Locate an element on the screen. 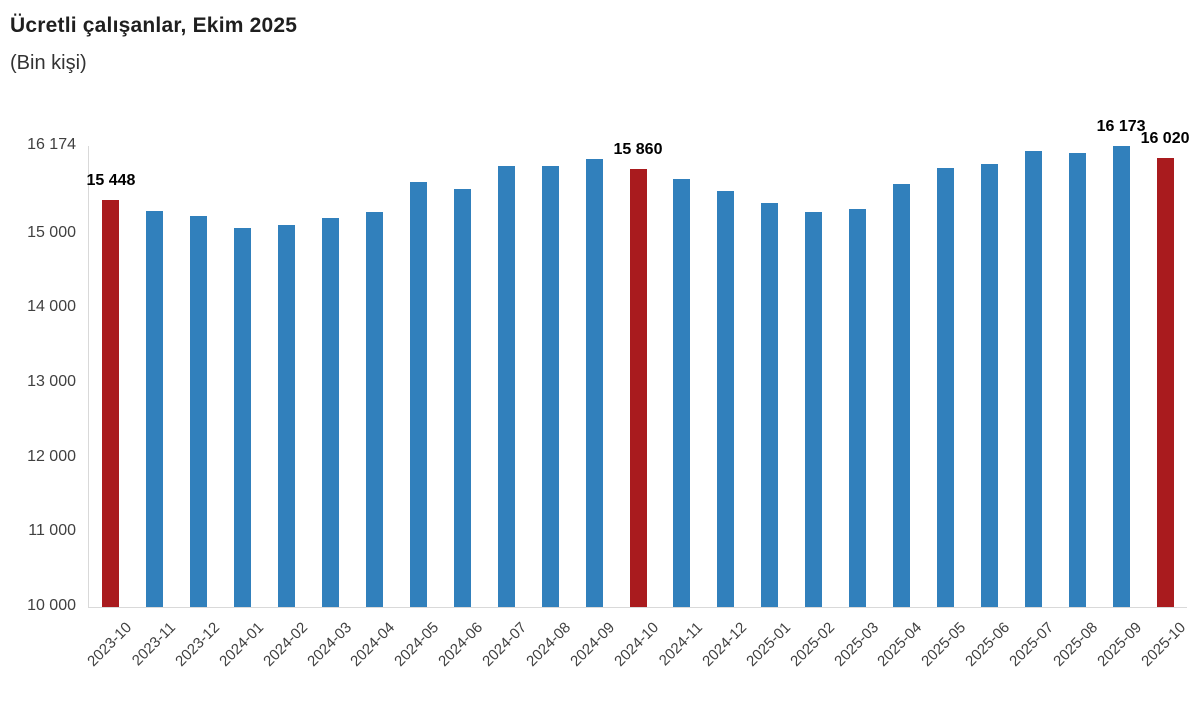 Image resolution: width=1200 pixels, height=708 pixels. x-tick-label: 2023-10 is located at coordinates (109, 644).